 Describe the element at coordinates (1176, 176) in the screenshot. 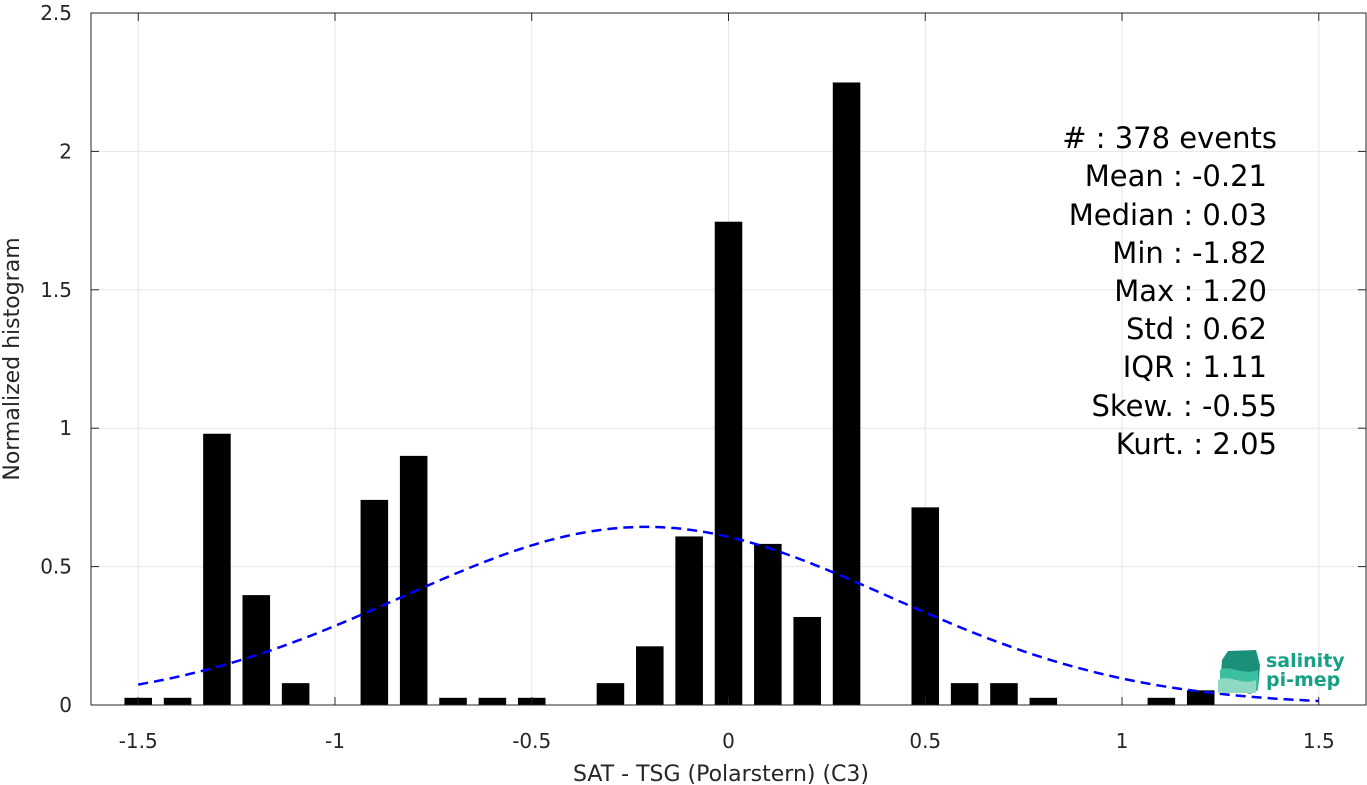

I see `stat-mean: Mean : -0.21` at that location.